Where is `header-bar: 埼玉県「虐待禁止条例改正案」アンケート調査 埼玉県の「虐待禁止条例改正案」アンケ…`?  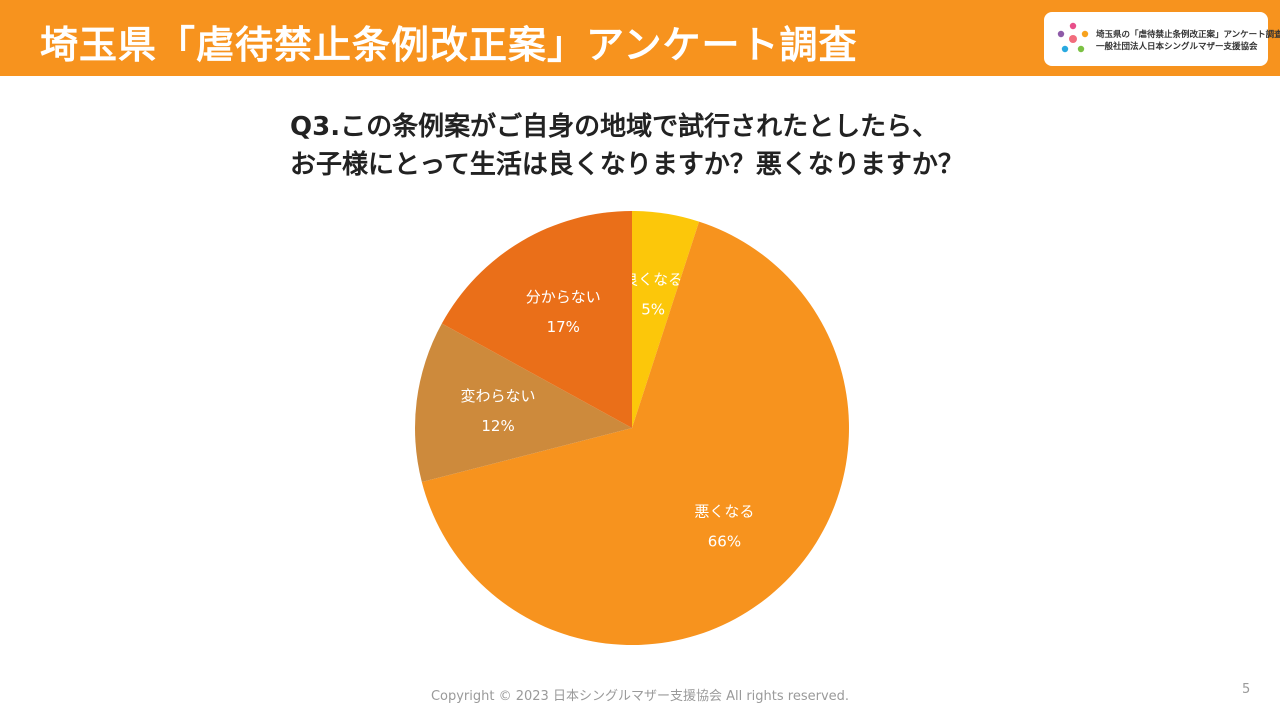
header-bar: 埼玉県「虐待禁止条例改正案」アンケート調査 埼玉県の「虐待禁止条例改正案」アンケ… is located at coordinates (640, 38).